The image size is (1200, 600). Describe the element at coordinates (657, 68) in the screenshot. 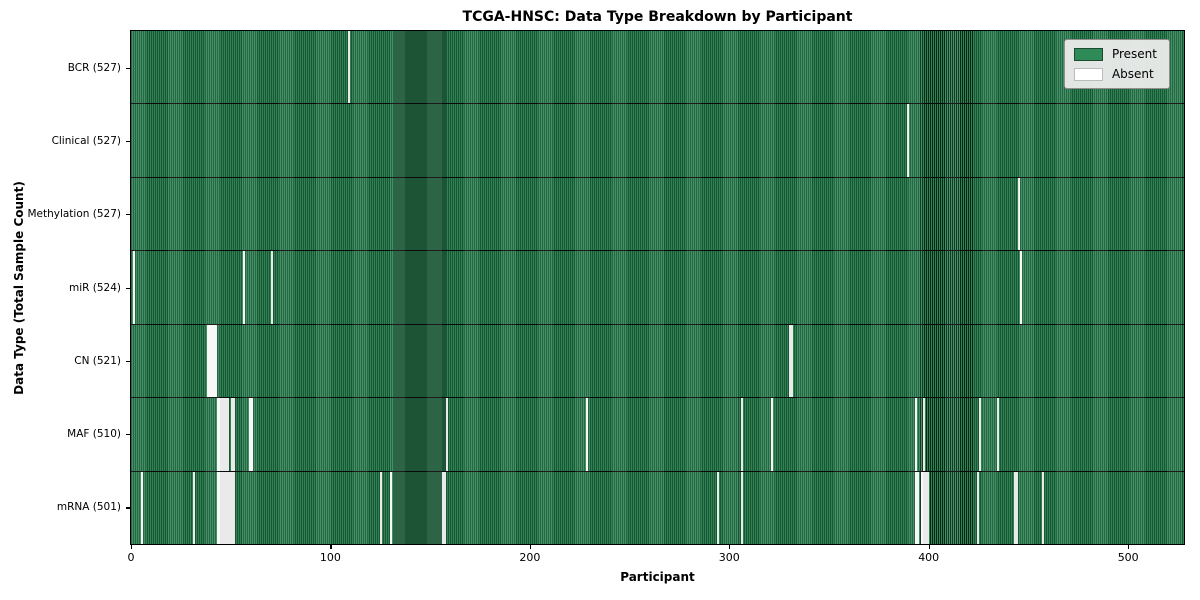

I see `heatmap-row-bcr` at that location.